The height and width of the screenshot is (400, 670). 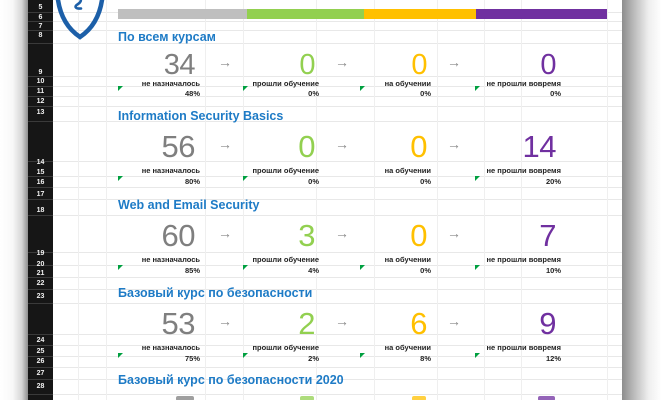 What do you see at coordinates (40, 340) in the screenshot?
I see `row-number-24: 24` at bounding box center [40, 340].